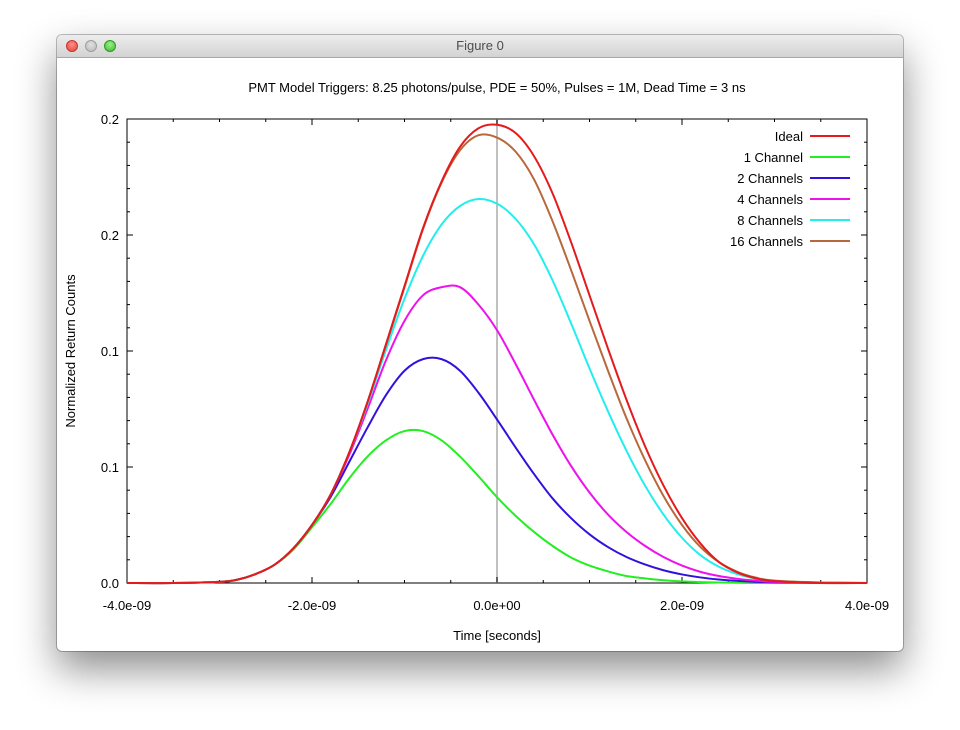 Image resolution: width=960 pixels, height=730 pixels. I want to click on legend-label: Ideal, so click(789, 136).